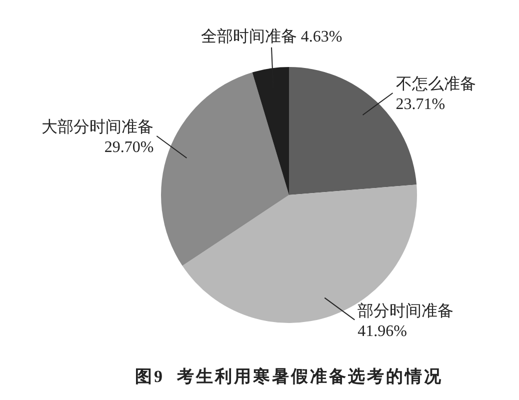  Describe the element at coordinates (321, 37) in the screenshot. I see `data-label: 4.63%` at that location.